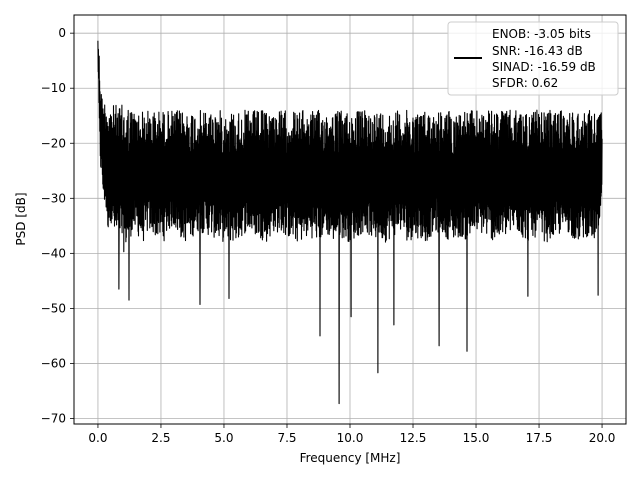 The image size is (640, 480). Describe the element at coordinates (62, 33) in the screenshot. I see `y-tick-label: 0` at that location.